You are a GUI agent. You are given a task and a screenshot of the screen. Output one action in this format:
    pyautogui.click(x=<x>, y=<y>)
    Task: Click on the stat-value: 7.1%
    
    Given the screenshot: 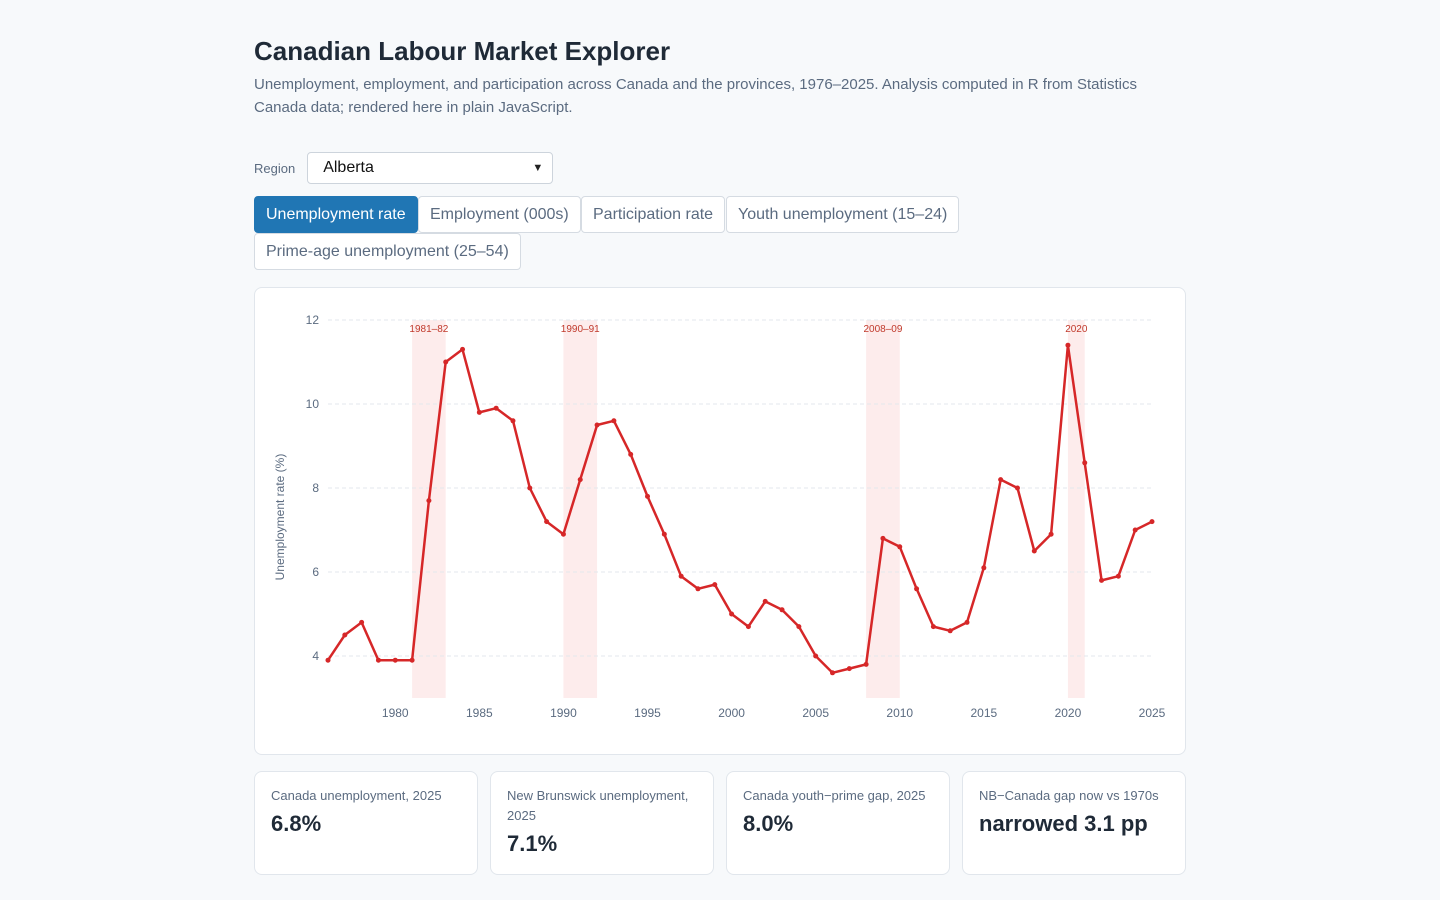 What is the action you would take?
    pyautogui.click(x=532, y=843)
    